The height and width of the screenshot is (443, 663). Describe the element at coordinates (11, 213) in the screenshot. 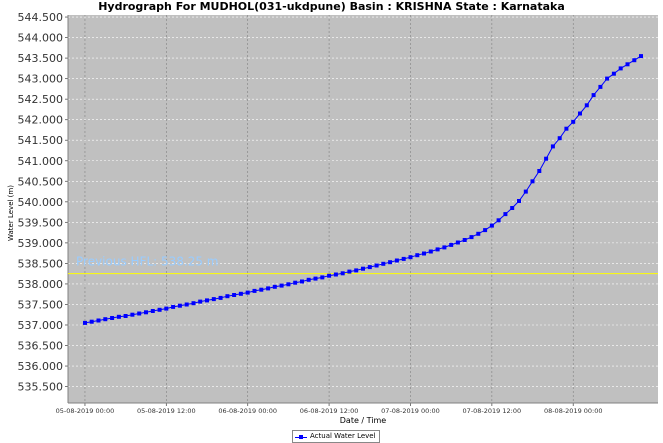

I see `y-axis-label: Water Level (m)` at that location.